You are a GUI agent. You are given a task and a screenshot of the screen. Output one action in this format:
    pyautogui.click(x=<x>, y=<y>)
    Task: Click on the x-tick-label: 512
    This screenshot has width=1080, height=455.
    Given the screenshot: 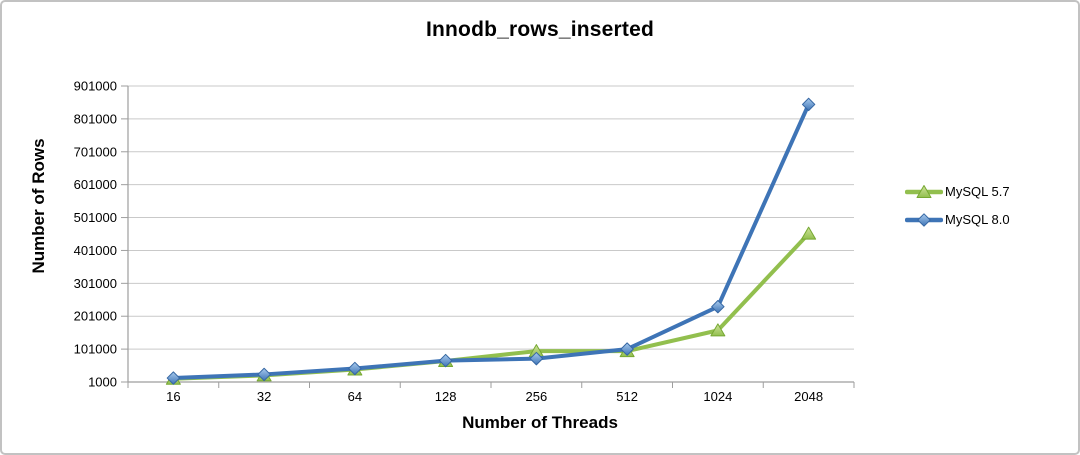 What is the action you would take?
    pyautogui.click(x=627, y=396)
    